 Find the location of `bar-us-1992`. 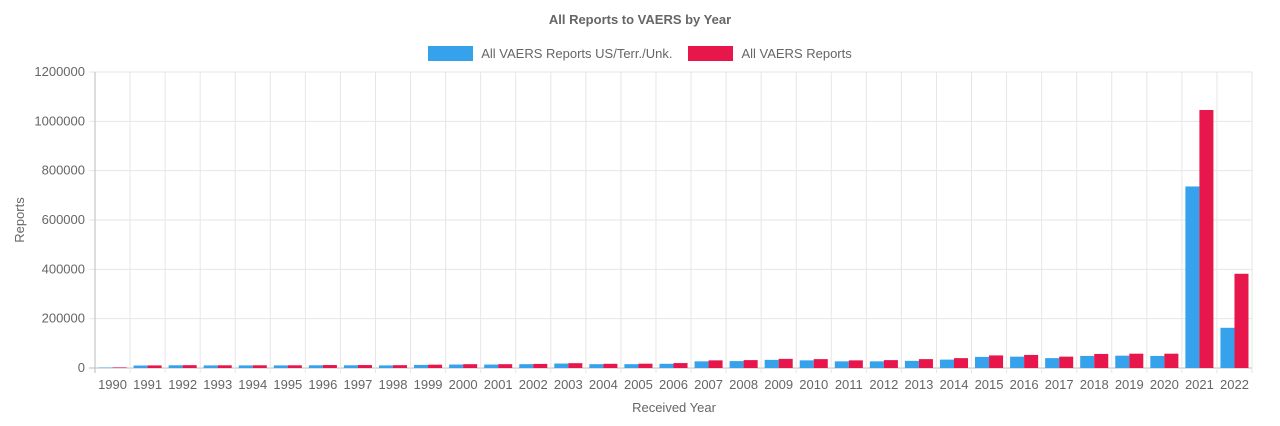

bar-us-1992 is located at coordinates (175, 366).